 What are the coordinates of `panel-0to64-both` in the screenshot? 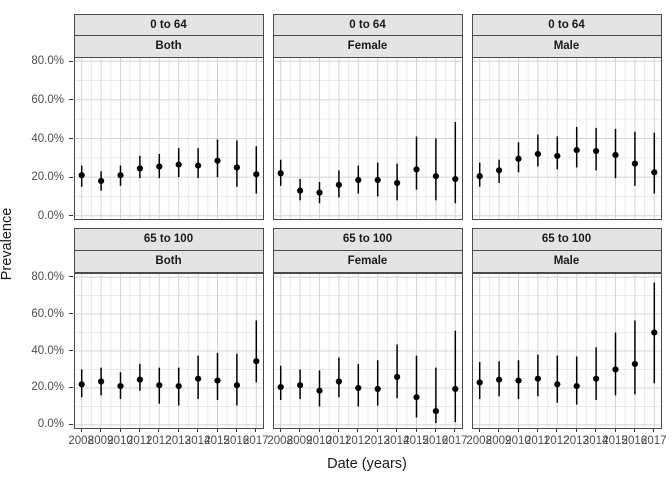 It's located at (168, 138).